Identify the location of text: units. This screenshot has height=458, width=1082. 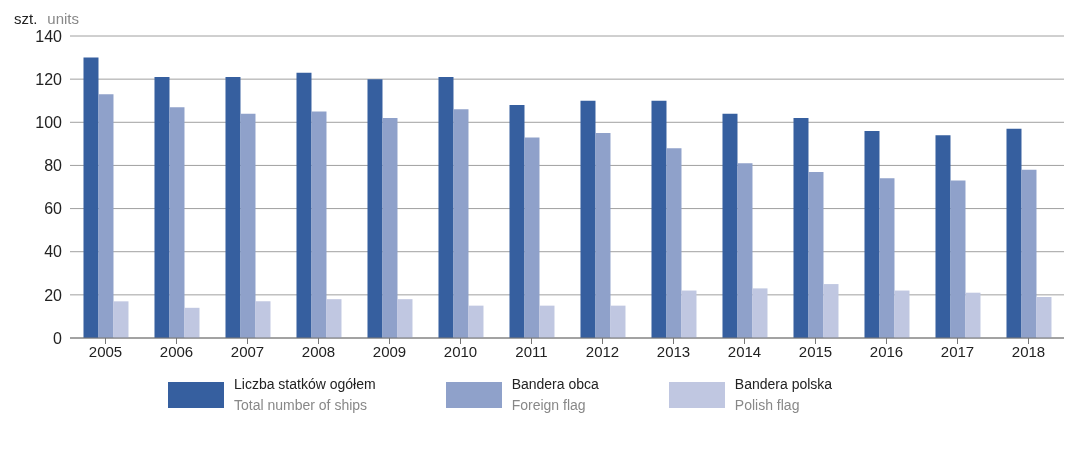
(63, 18).